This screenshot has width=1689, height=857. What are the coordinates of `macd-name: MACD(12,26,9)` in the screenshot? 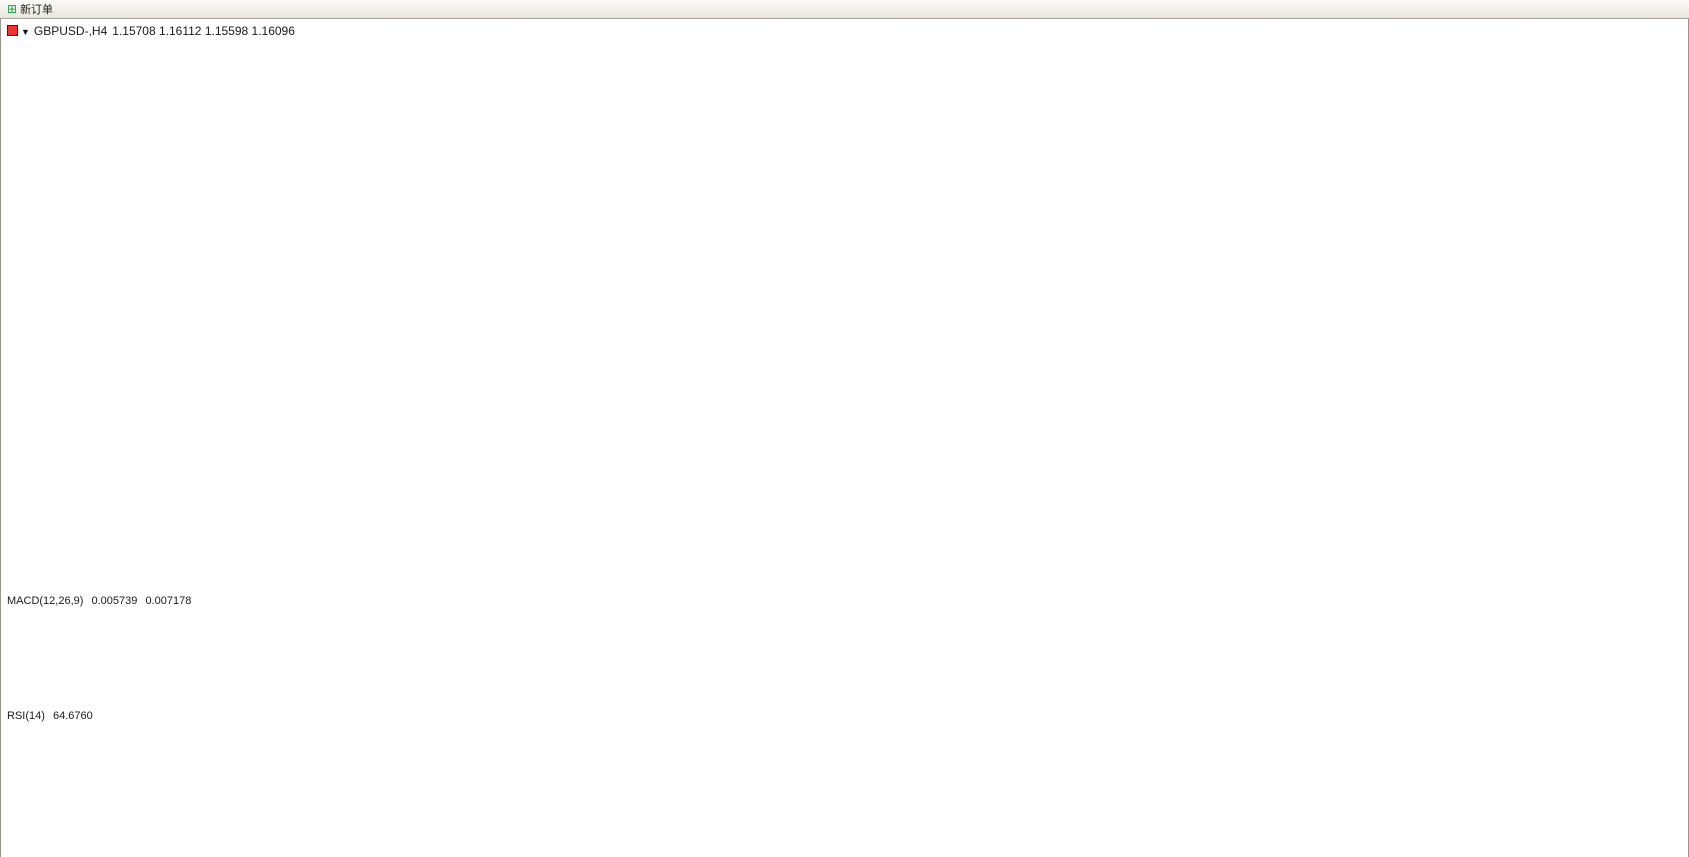 It's located at (45, 601).